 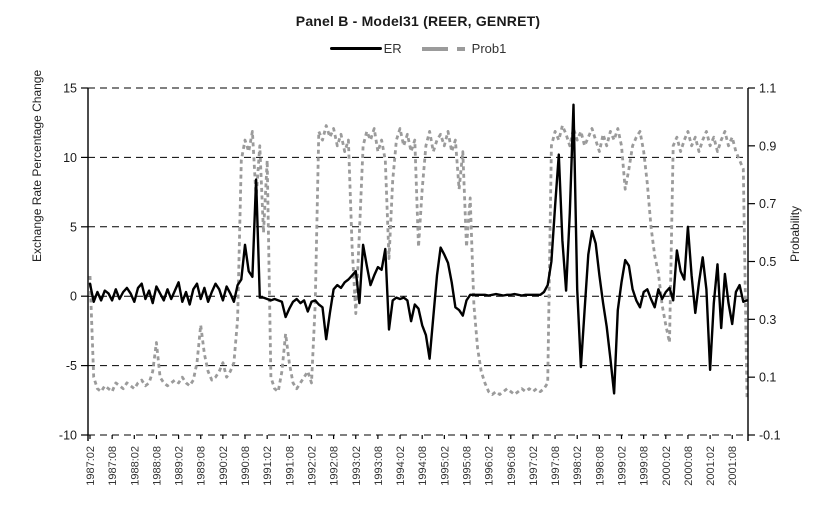 What do you see at coordinates (357, 466) in the screenshot?
I see `x-axis-tick-label: 1993:02` at bounding box center [357, 466].